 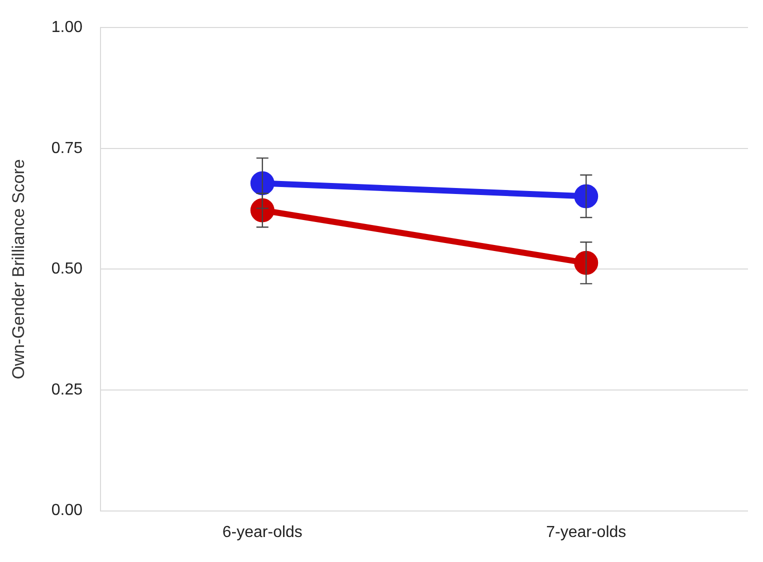 I want to click on y-axis-title: Own-Gender Brilliance Score, so click(x=18, y=269).